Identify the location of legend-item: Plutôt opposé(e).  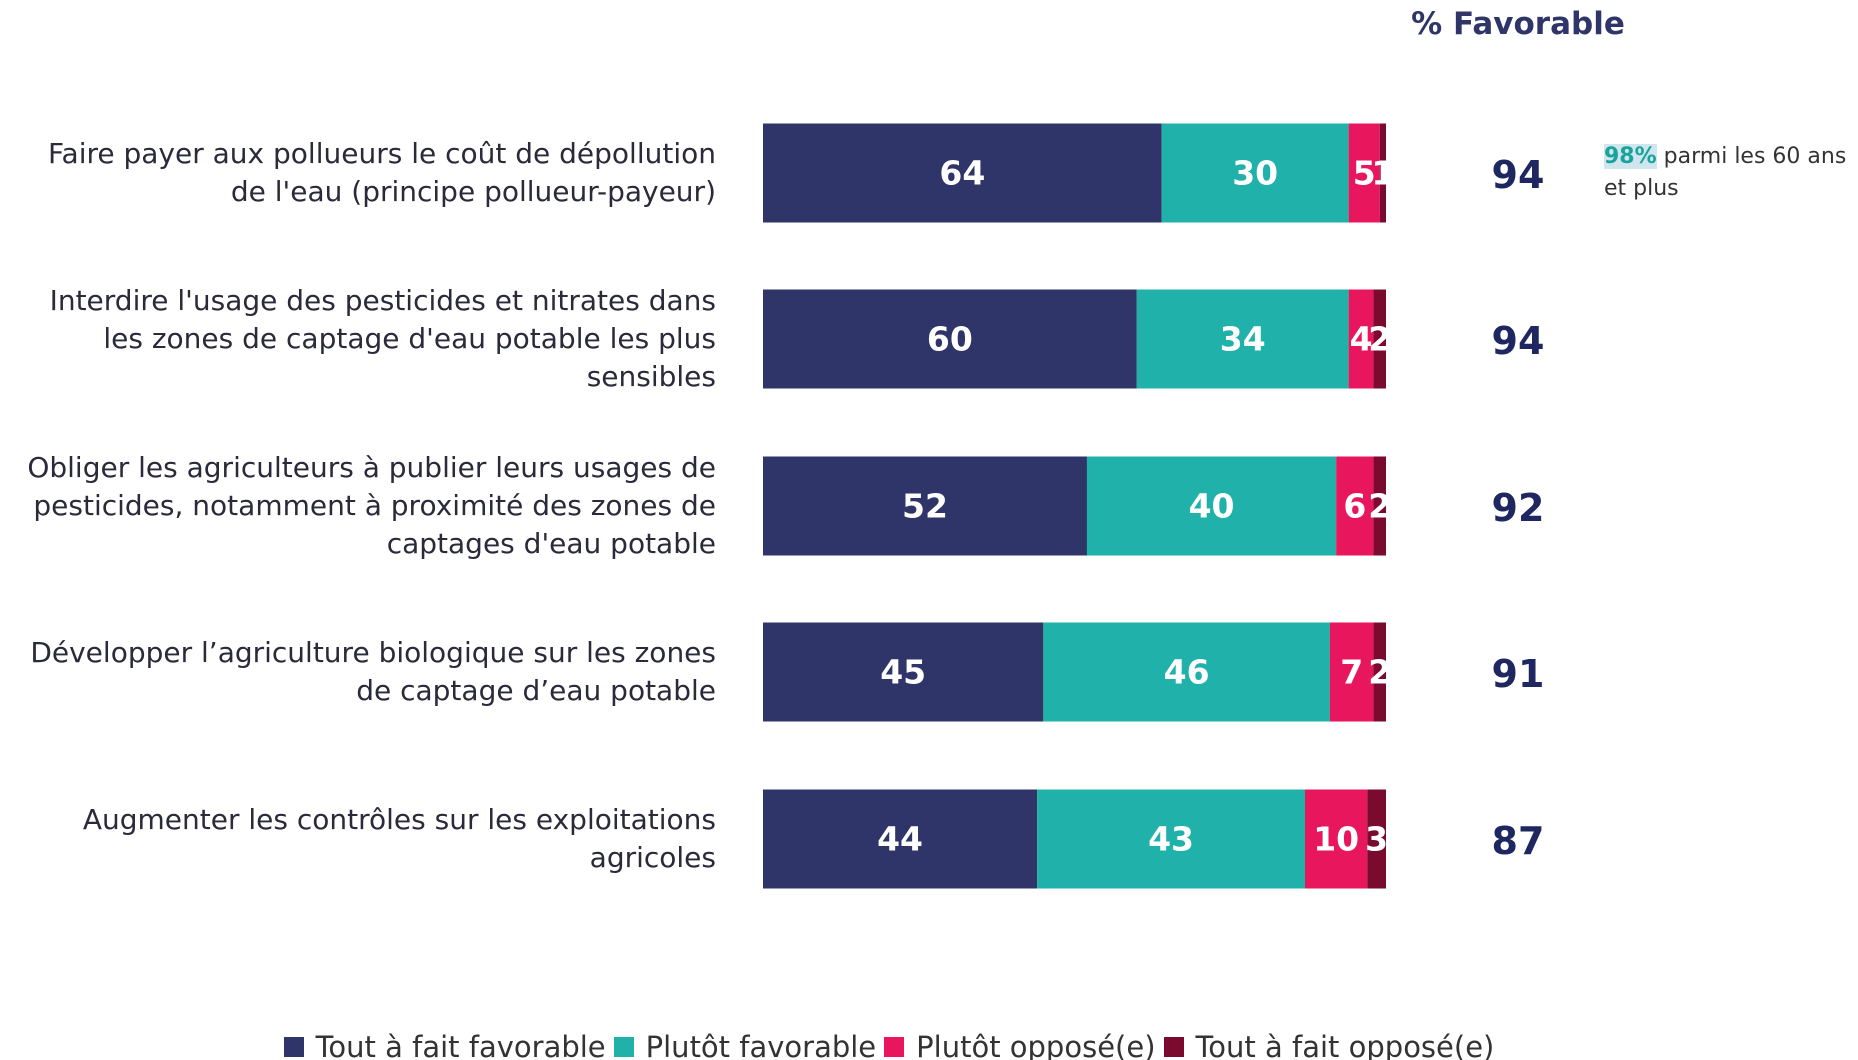
(1020, 1045).